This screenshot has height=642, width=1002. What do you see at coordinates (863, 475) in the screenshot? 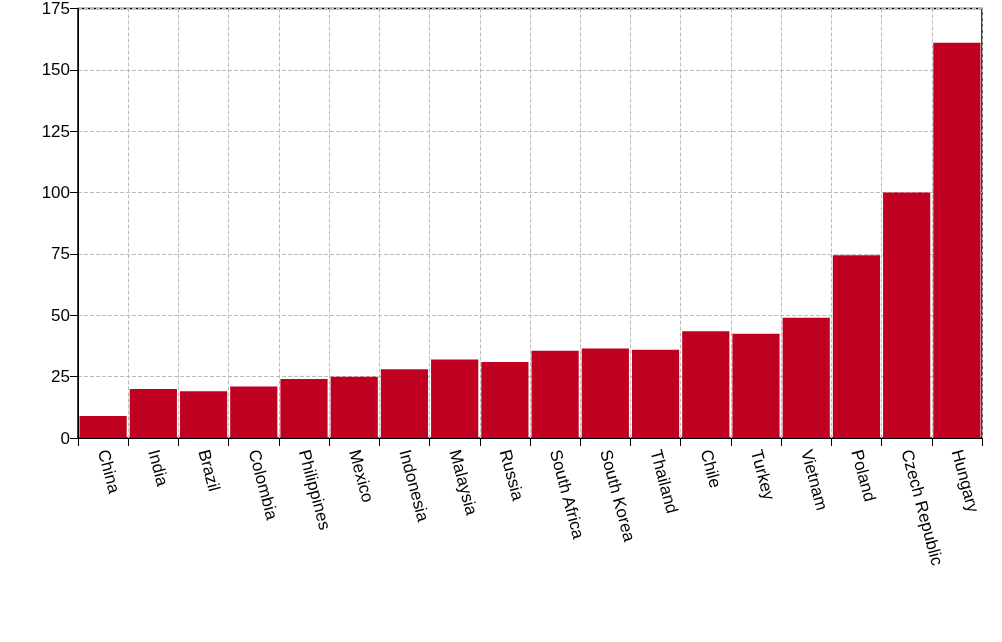
I see `x-tick-label: Poland` at bounding box center [863, 475].